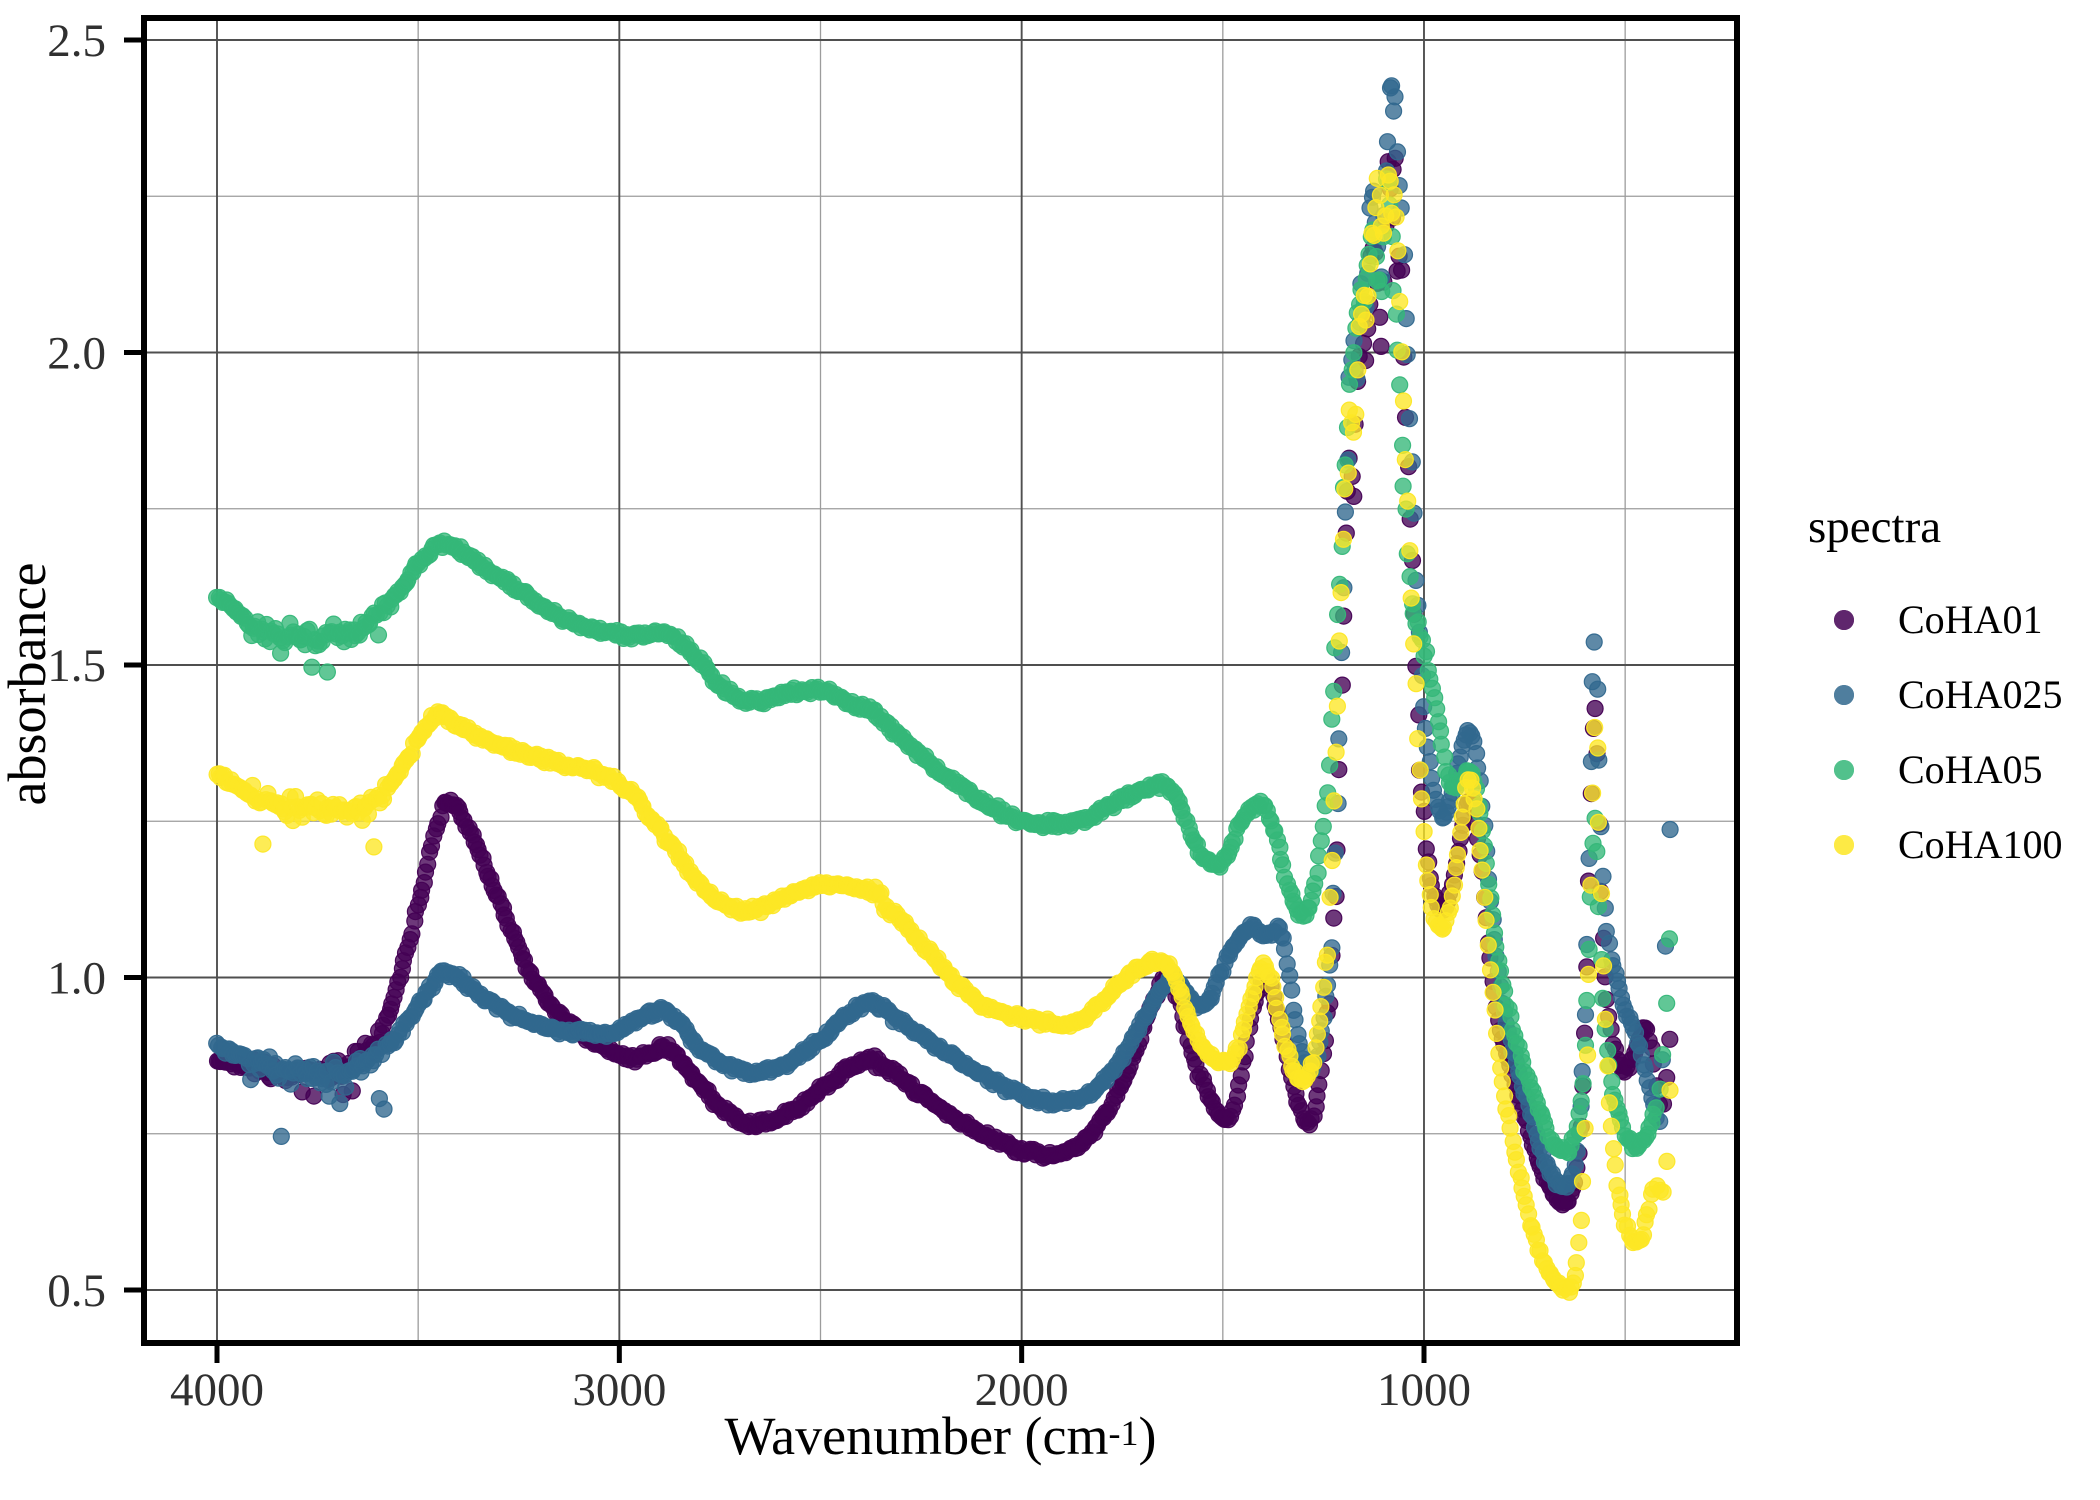 The height and width of the screenshot is (1500, 2100). I want to click on legend: spectra CoHA01 CoHA025 CoHA05 CoHA100, so click(1950, 691).